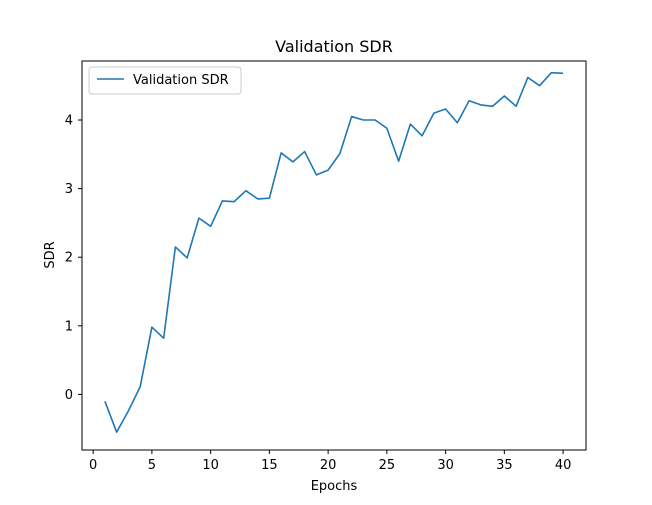 This screenshot has width=652, height=505. What do you see at coordinates (445, 465) in the screenshot?
I see `x-tick-label: 30` at bounding box center [445, 465].